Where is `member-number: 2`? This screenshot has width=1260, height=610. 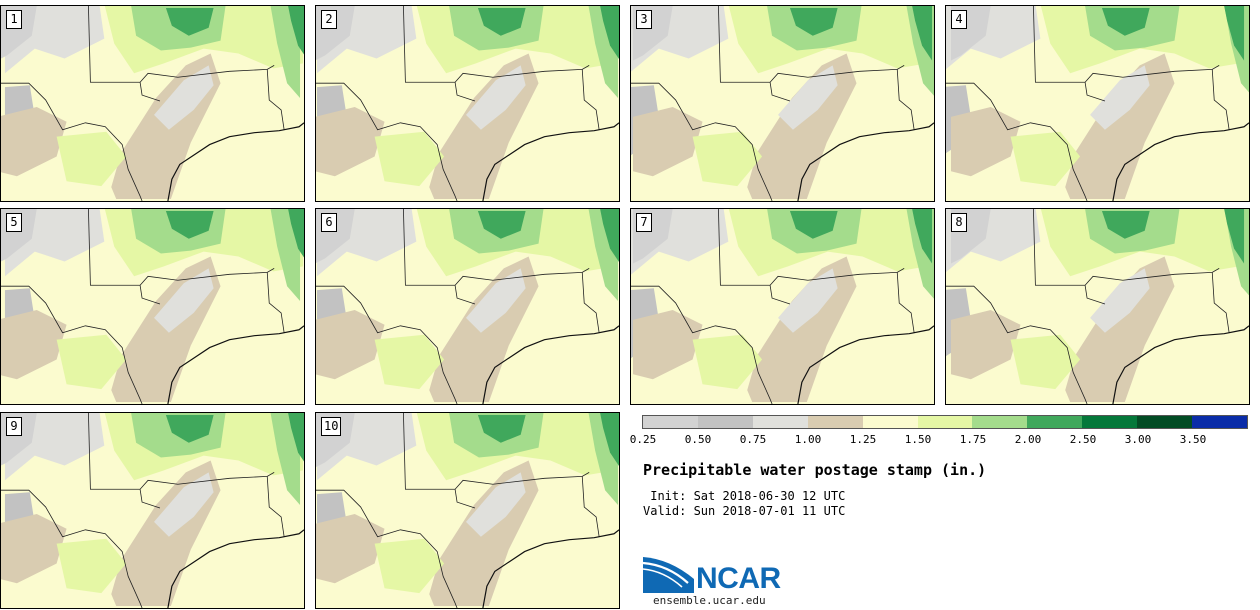
member-number: 2 is located at coordinates (329, 19).